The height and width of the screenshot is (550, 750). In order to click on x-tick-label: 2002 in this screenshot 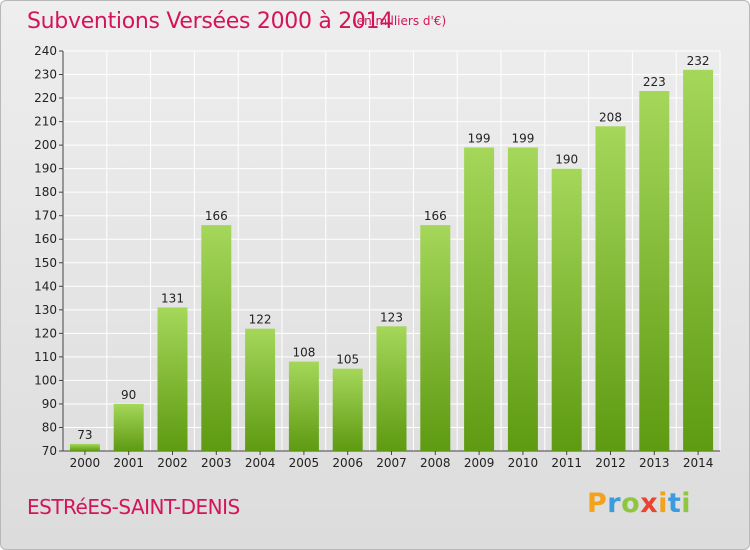, I will do `click(172, 463)`.